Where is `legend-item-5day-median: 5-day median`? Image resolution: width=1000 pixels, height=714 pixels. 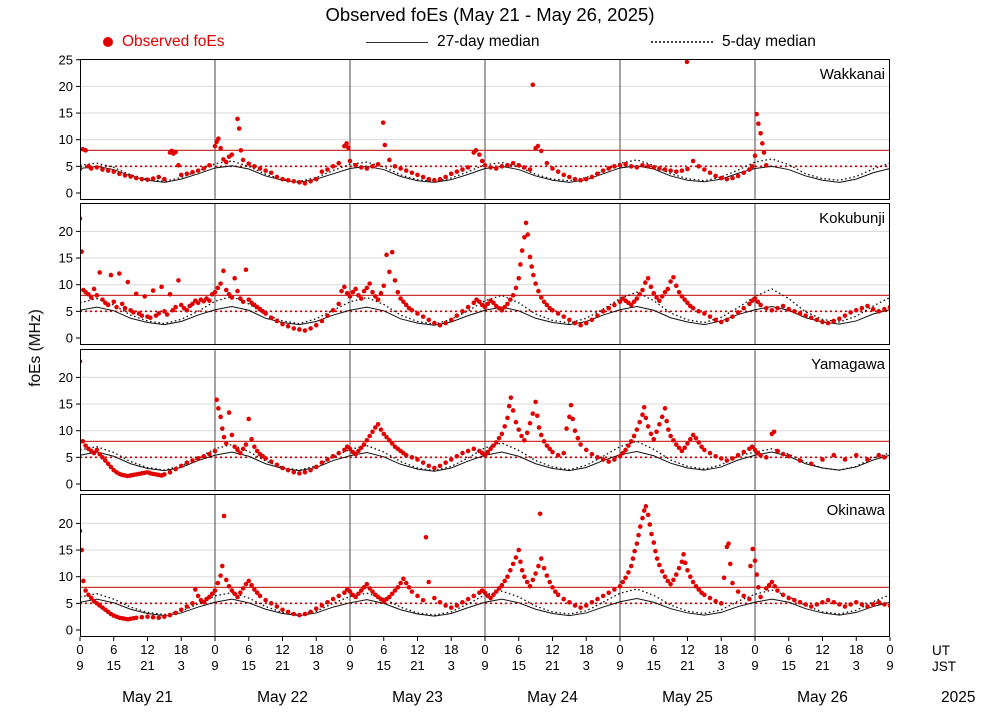 legend-item-5day-median: 5-day median is located at coordinates (733, 42).